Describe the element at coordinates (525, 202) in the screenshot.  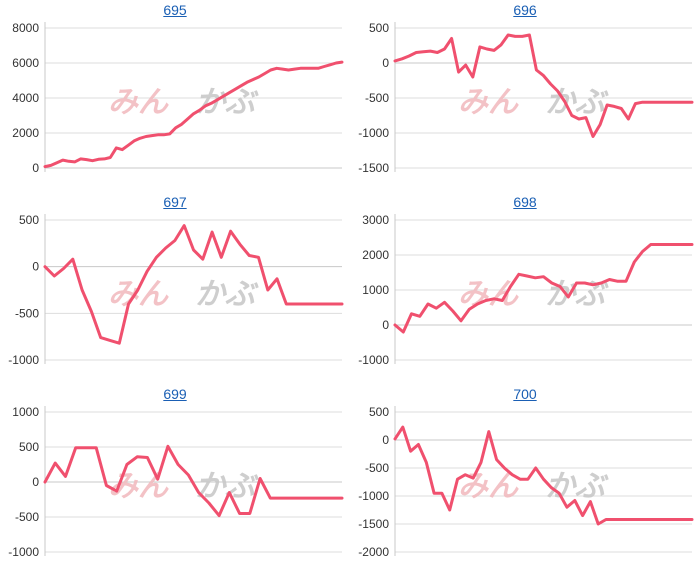
I see `chart-title-link: 698` at that location.